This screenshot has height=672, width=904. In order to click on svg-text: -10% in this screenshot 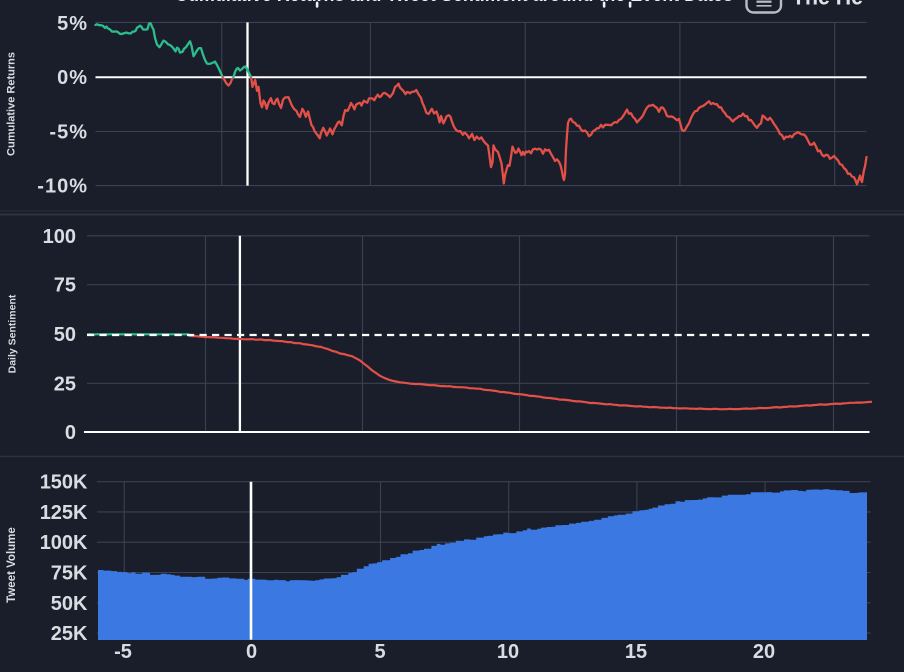, I will do `click(62, 187)`.